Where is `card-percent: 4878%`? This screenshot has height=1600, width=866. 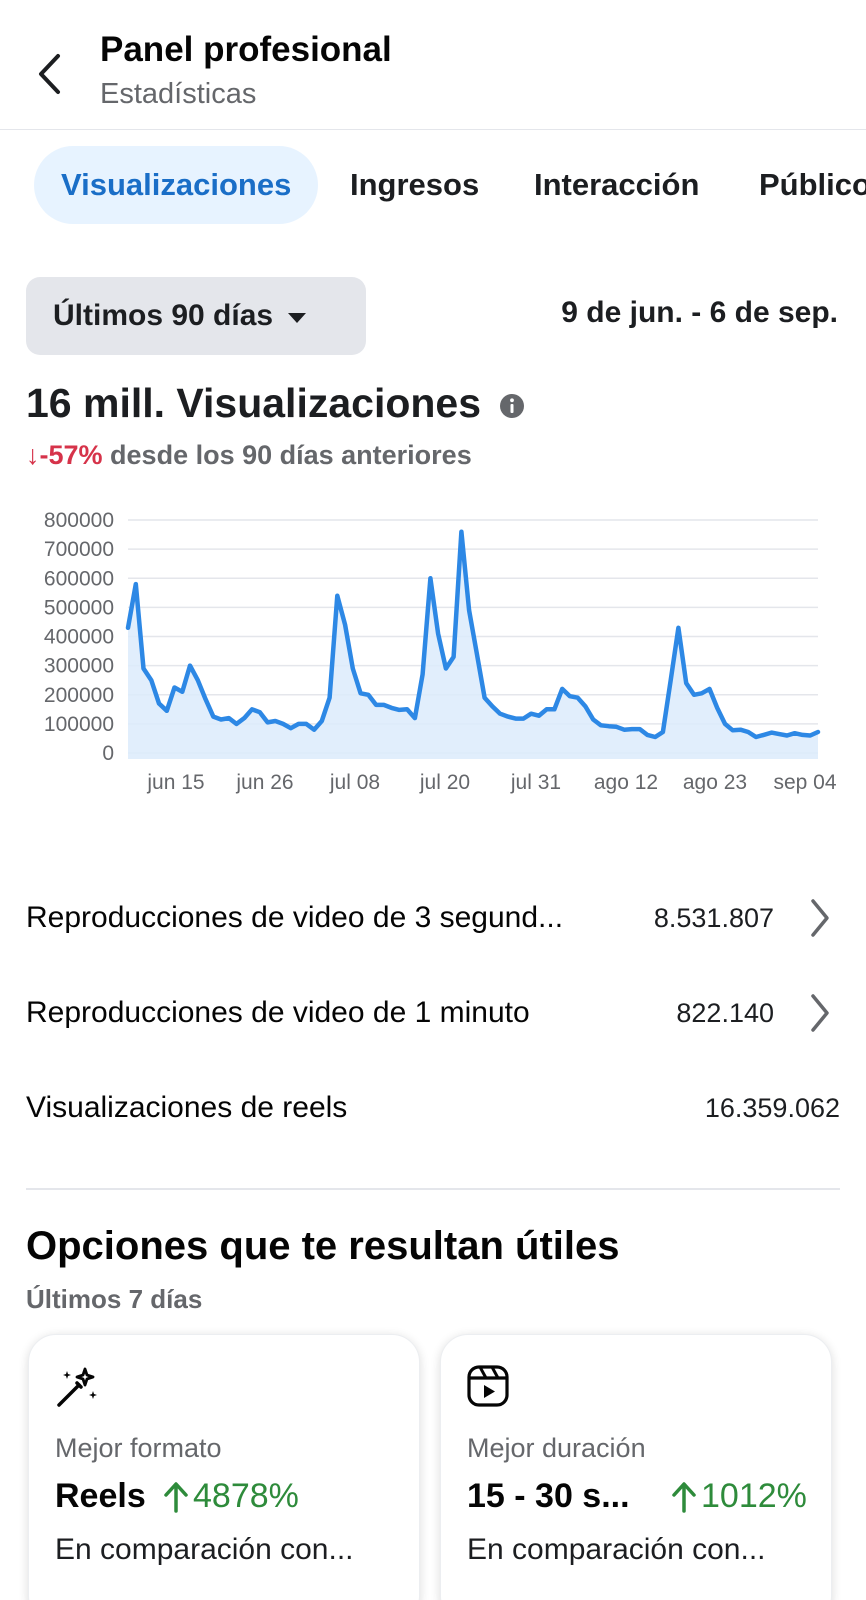
card-percent: 4878% is located at coordinates (231, 1496).